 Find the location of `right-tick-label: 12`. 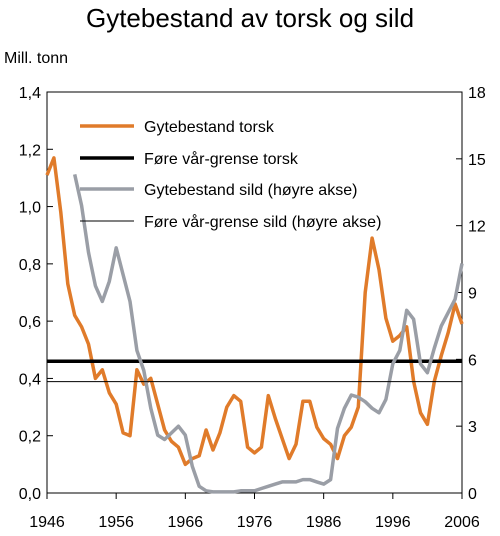

right-tick-label: 12 is located at coordinates (477, 227).